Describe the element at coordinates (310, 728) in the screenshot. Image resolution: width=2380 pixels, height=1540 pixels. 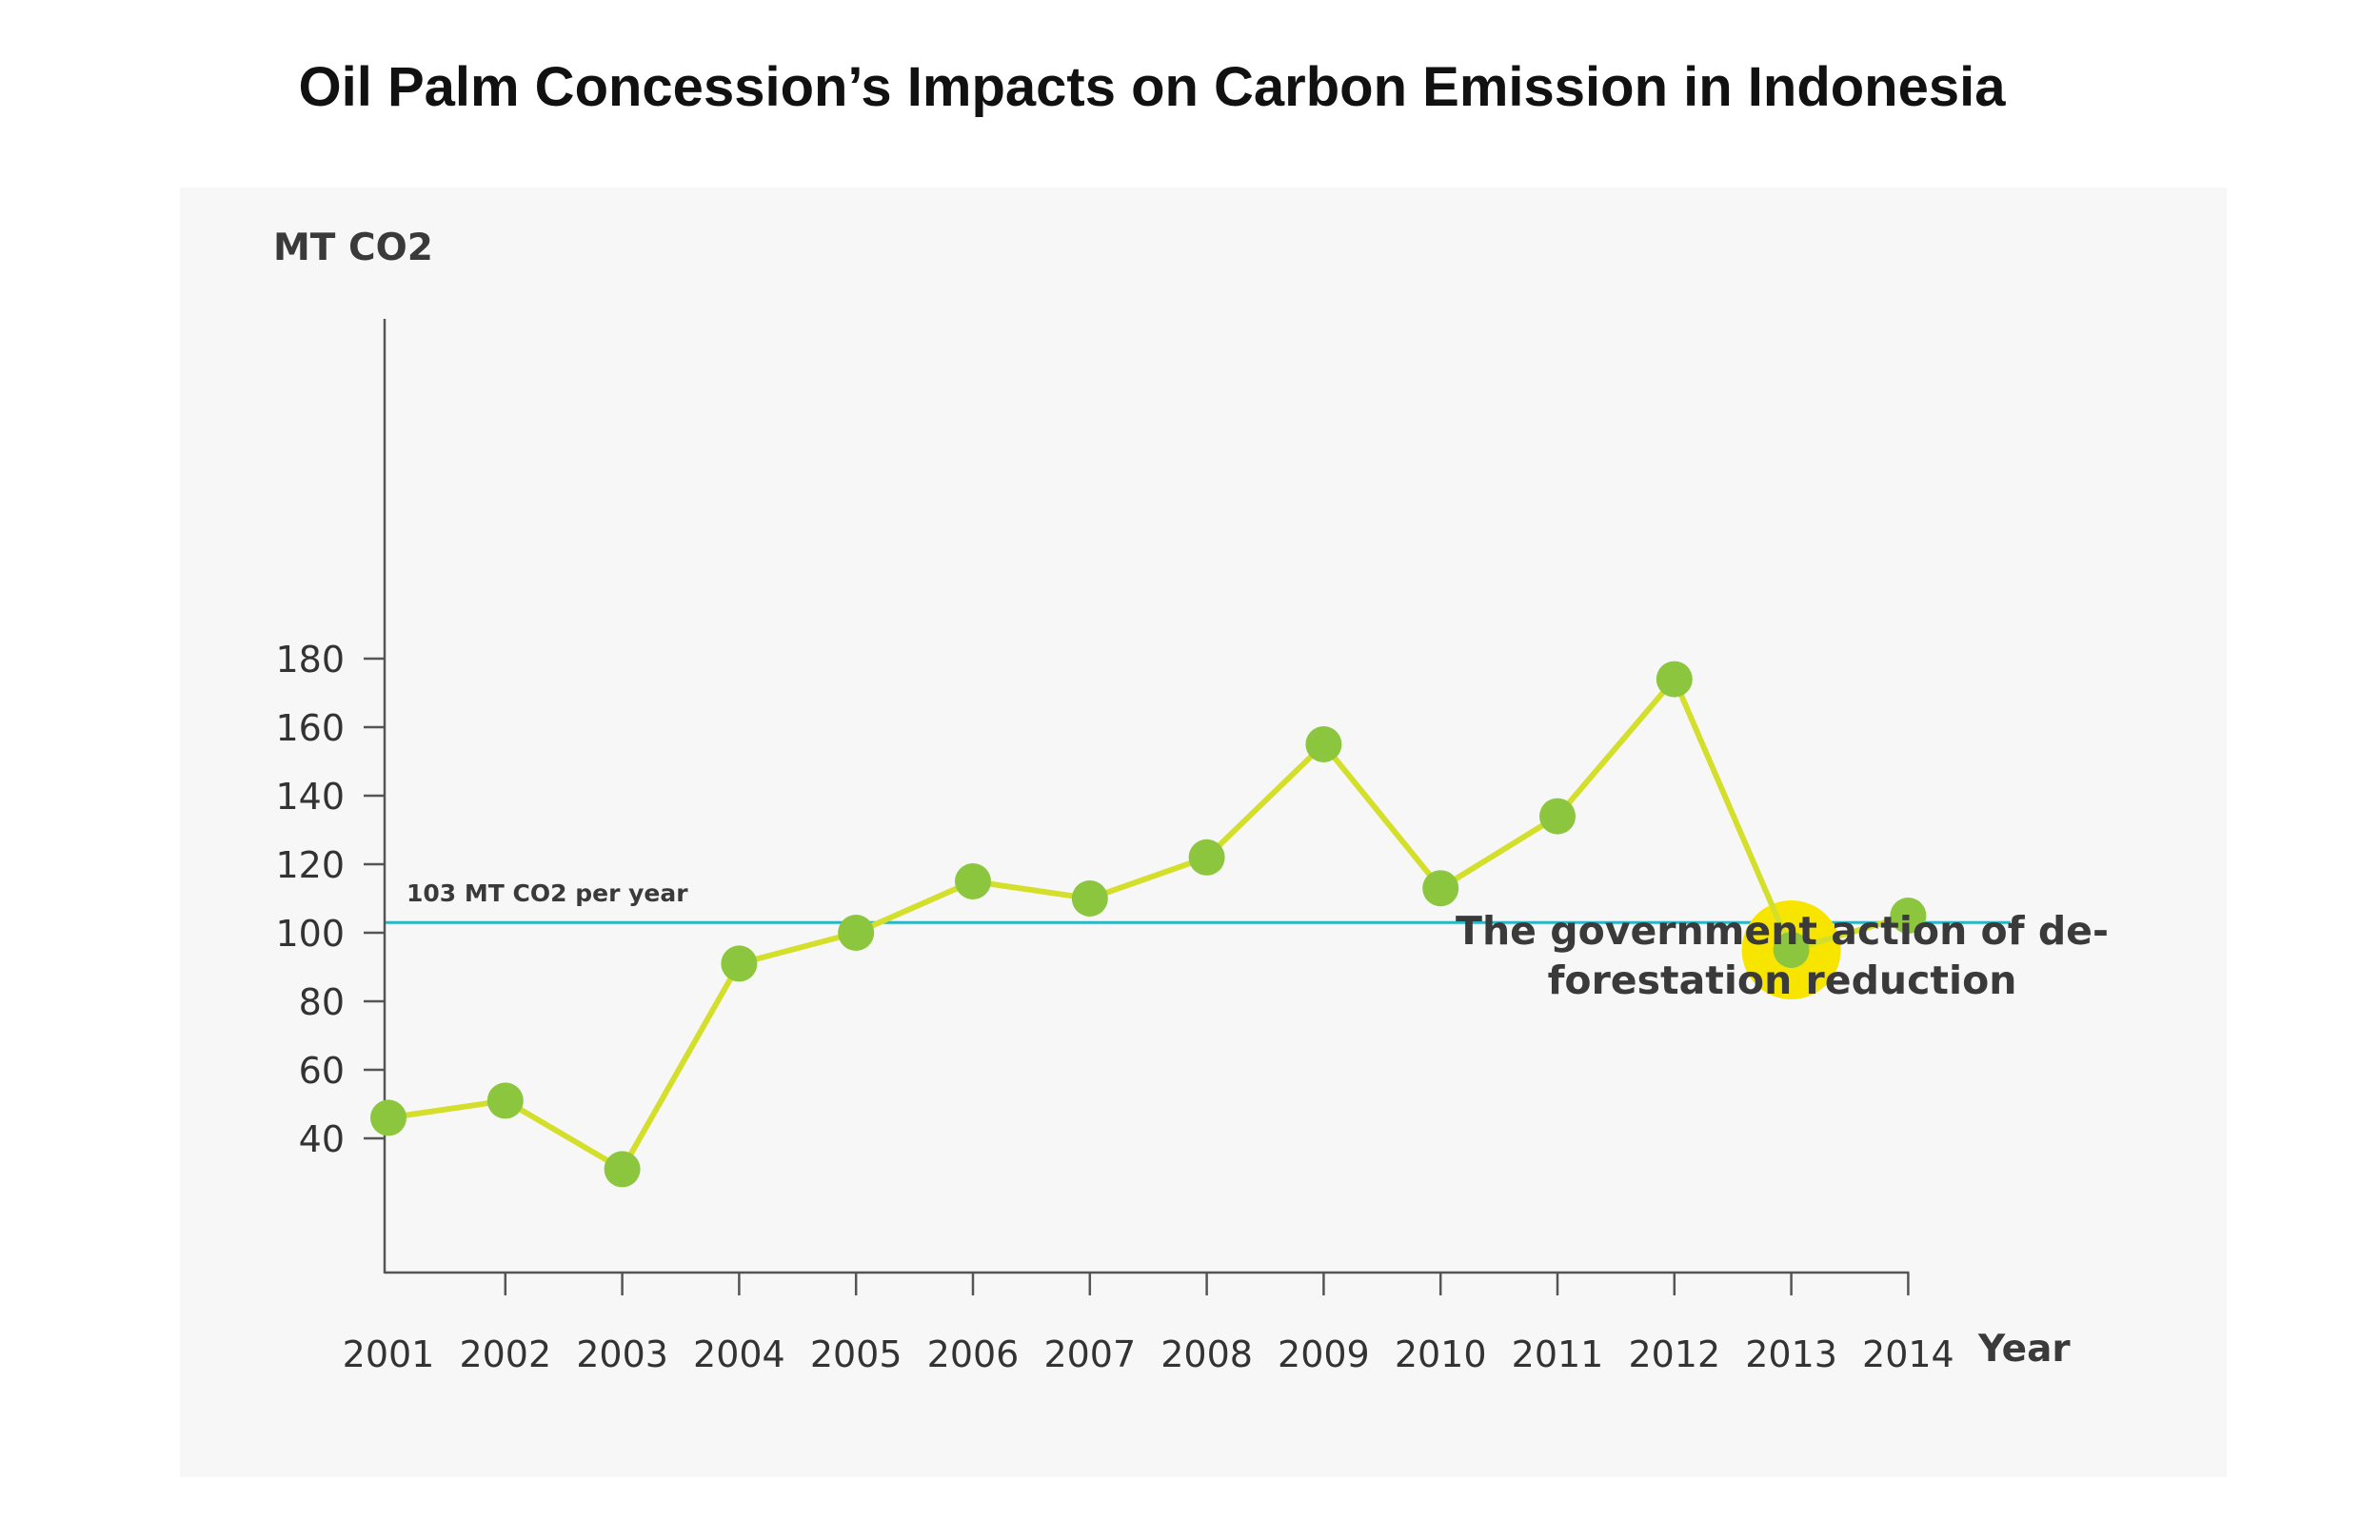
I see `y-tick-label: 160` at that location.